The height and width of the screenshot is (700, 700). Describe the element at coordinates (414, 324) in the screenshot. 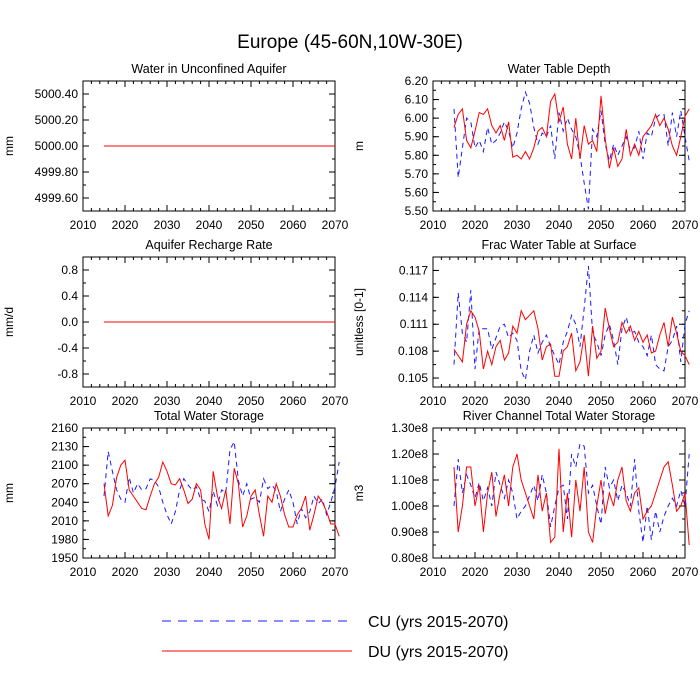

I see `y-tick-label: 0.111` at that location.